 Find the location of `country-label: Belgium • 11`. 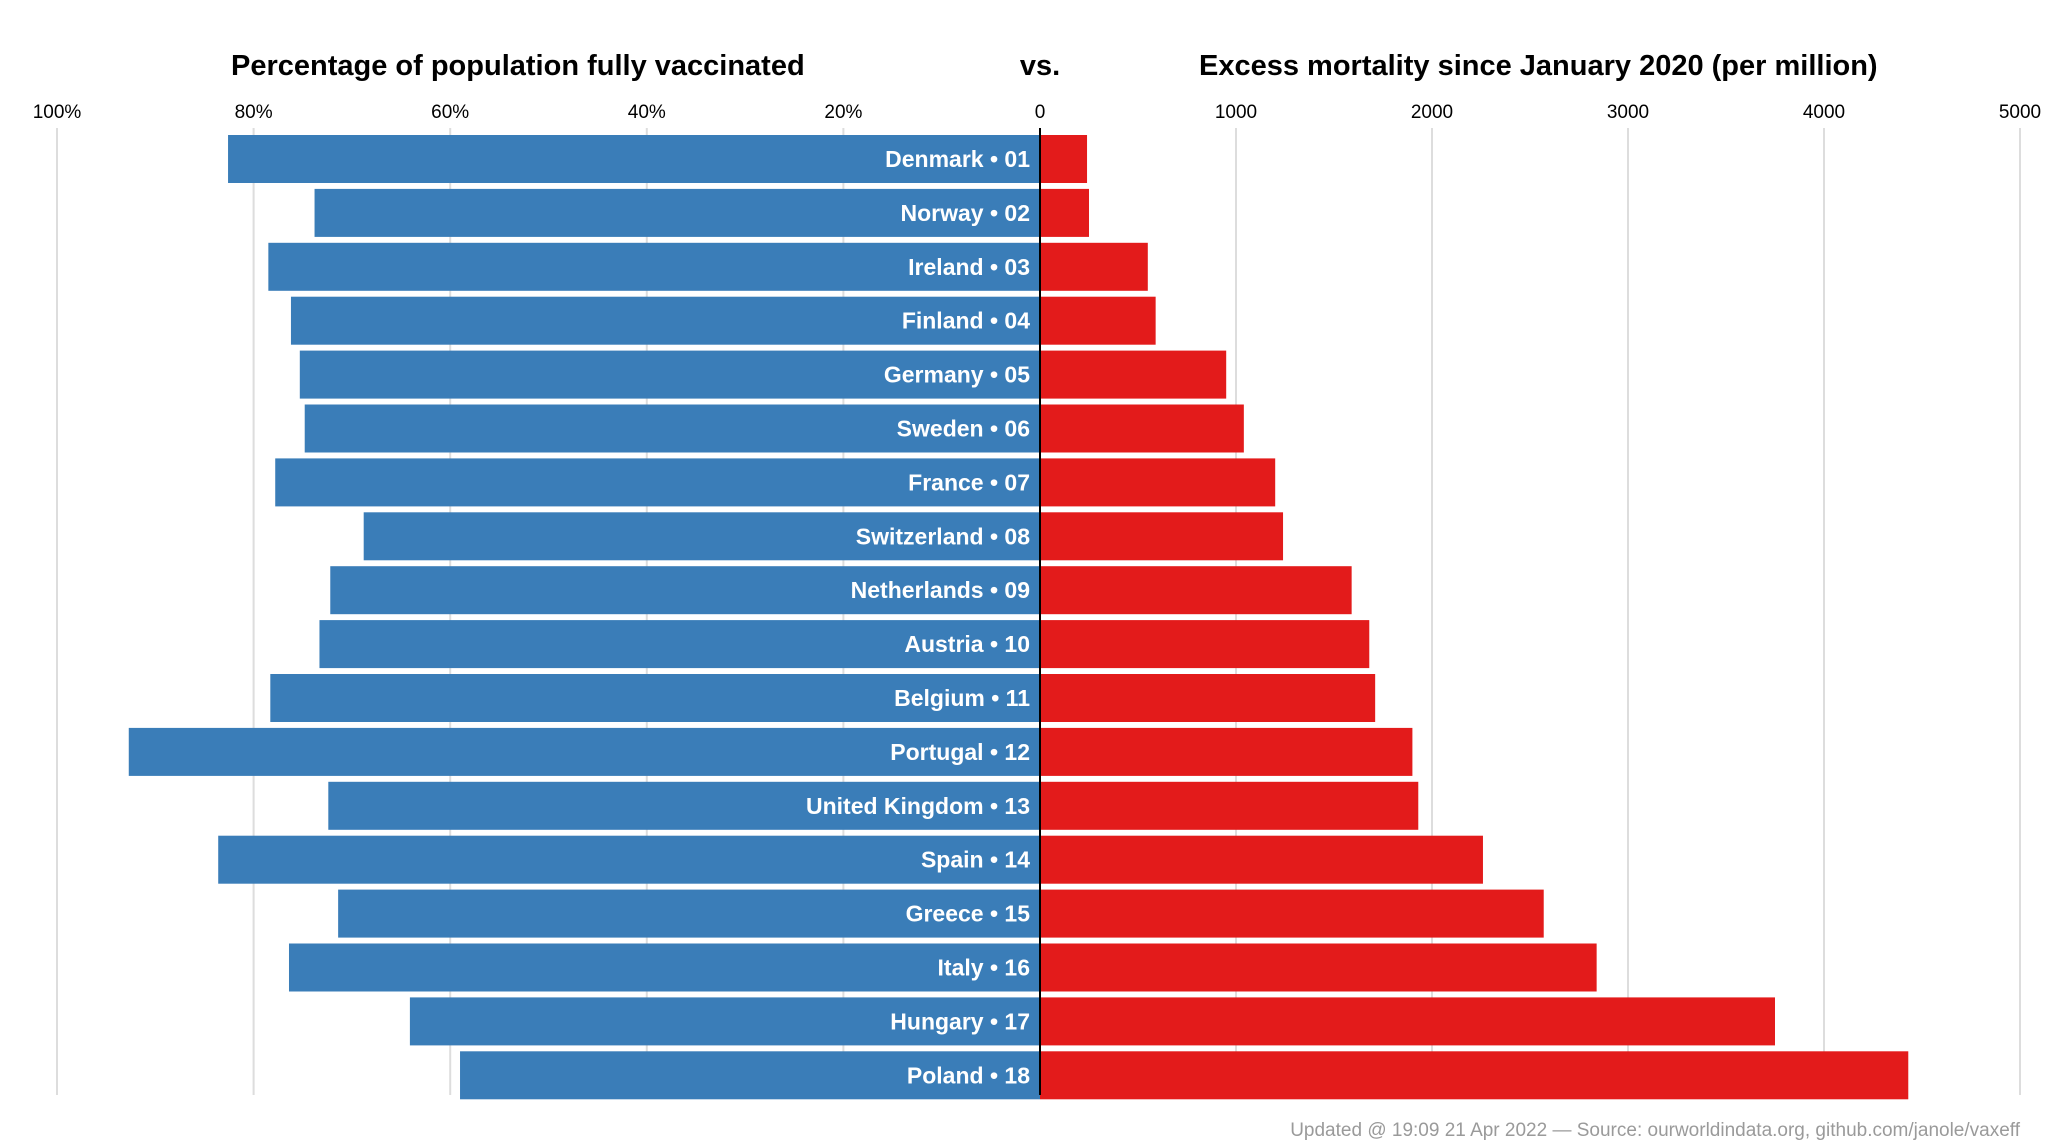

country-label: Belgium • 11 is located at coordinates (962, 698).